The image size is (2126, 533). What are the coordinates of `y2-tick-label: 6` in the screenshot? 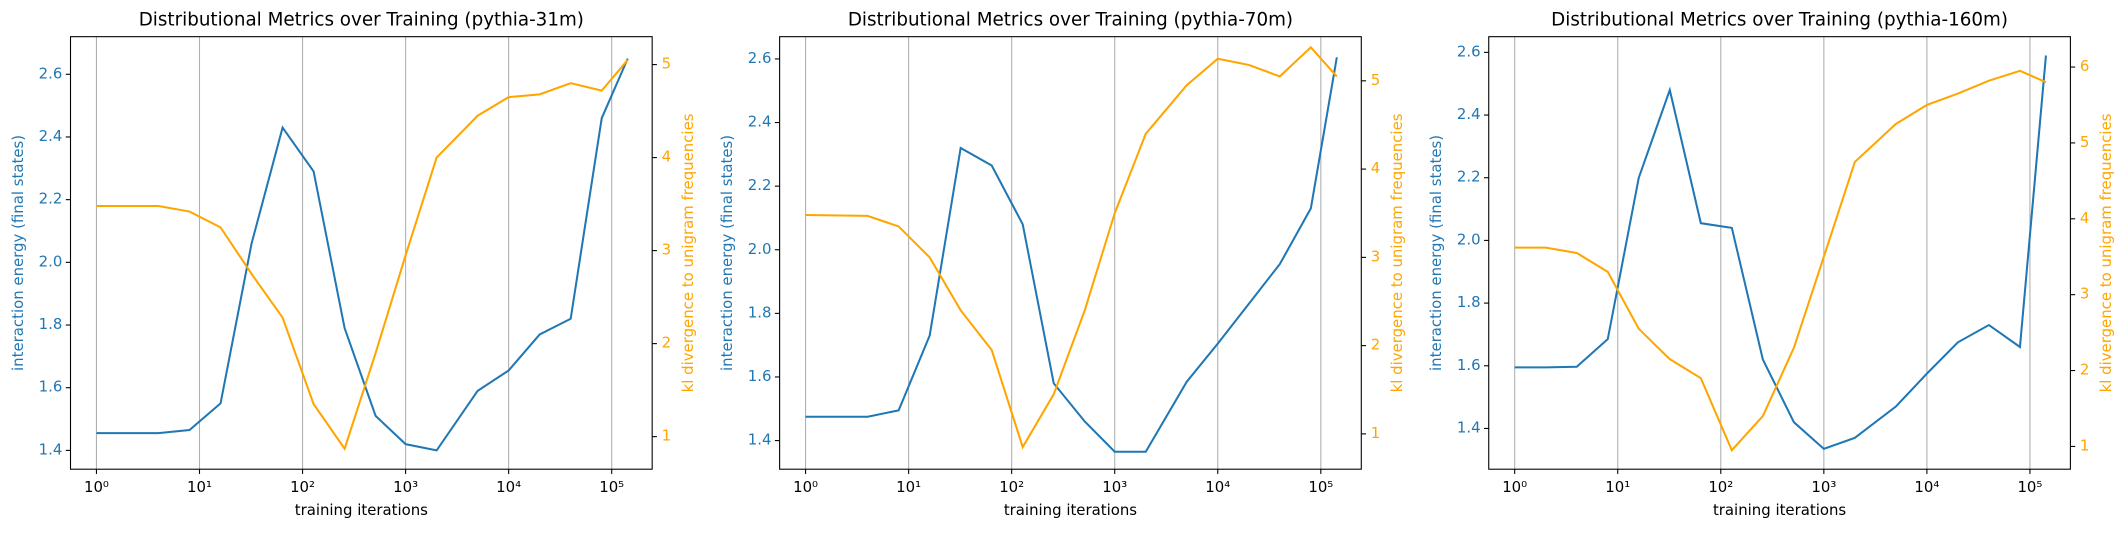 It's located at (2084, 66).